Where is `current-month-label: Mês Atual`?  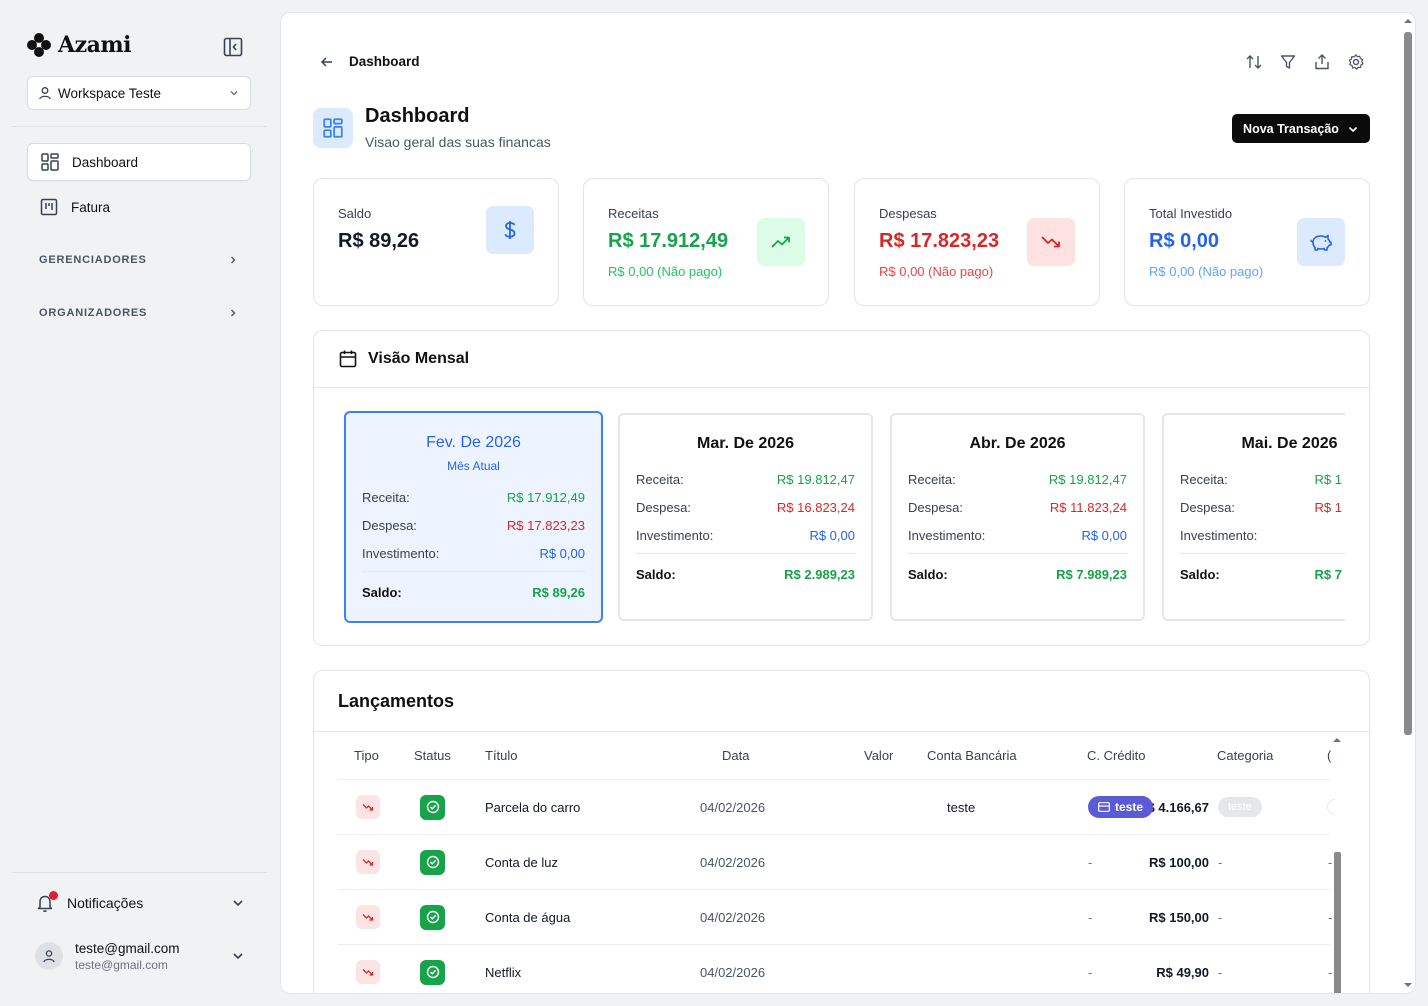 current-month-label: Mês Atual is located at coordinates (473, 466).